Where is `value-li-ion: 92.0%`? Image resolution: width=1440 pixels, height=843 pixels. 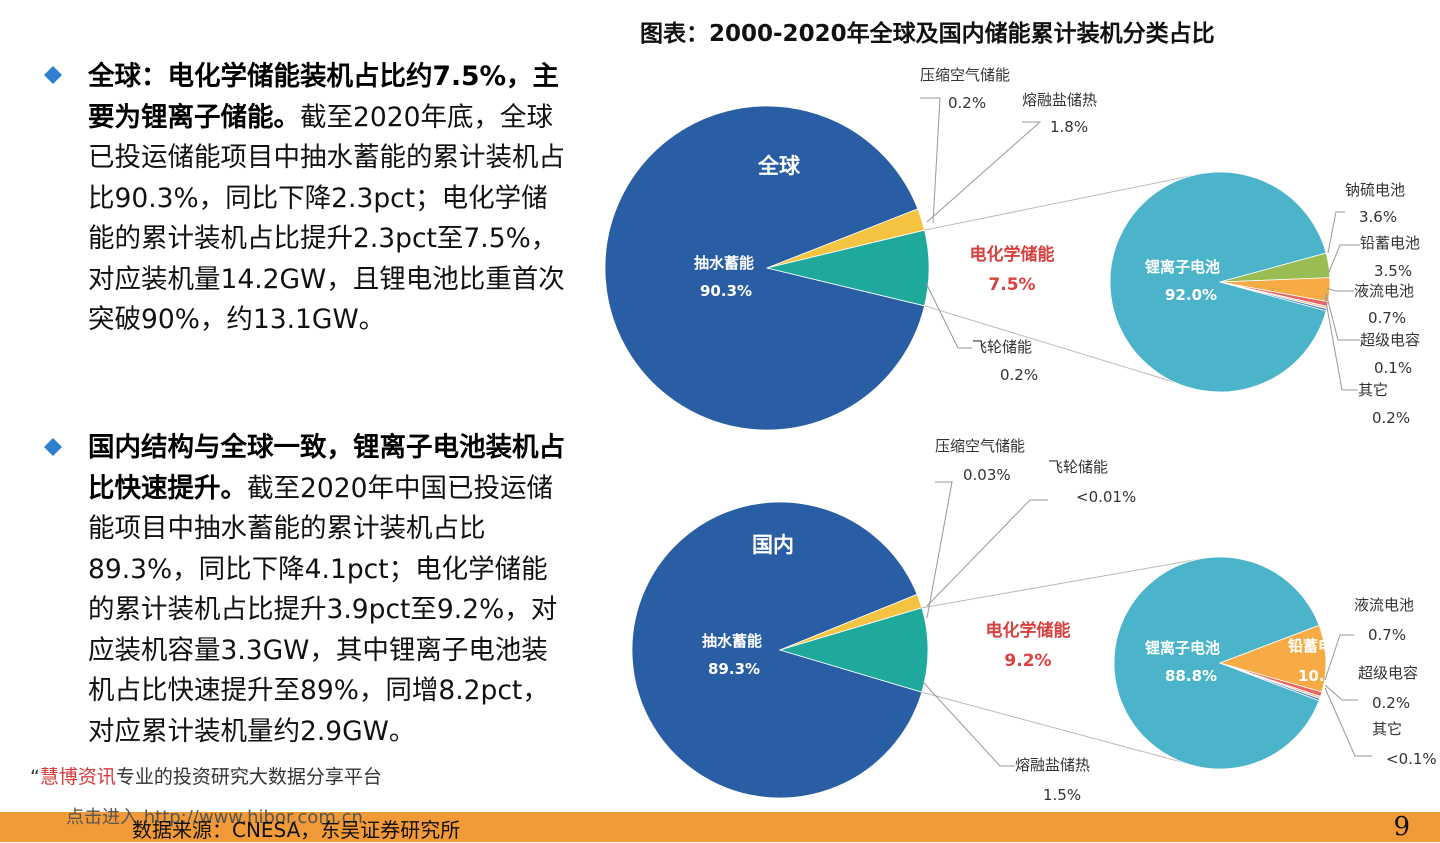
value-li-ion: 92.0% is located at coordinates (1191, 295).